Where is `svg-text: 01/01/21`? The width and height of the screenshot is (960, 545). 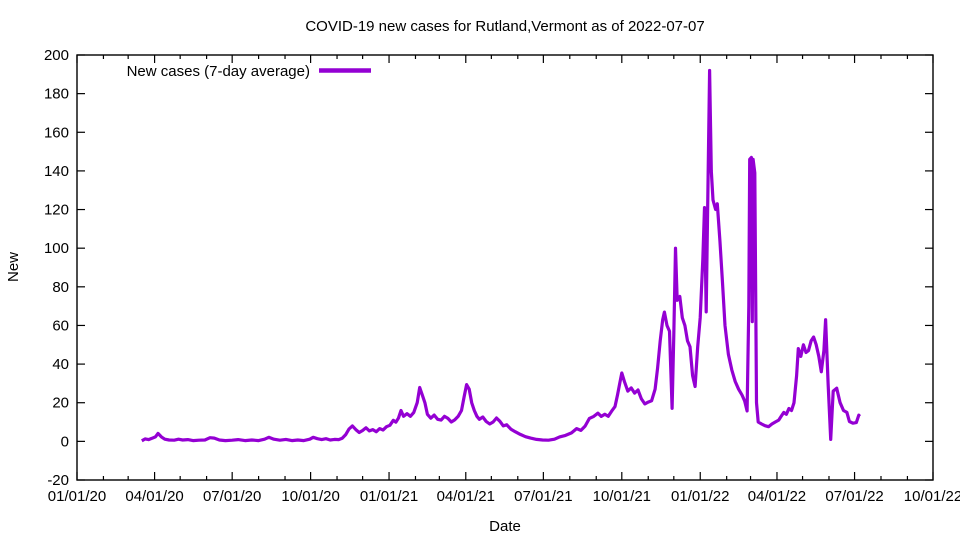
svg-text: 01/01/21 is located at coordinates (389, 496).